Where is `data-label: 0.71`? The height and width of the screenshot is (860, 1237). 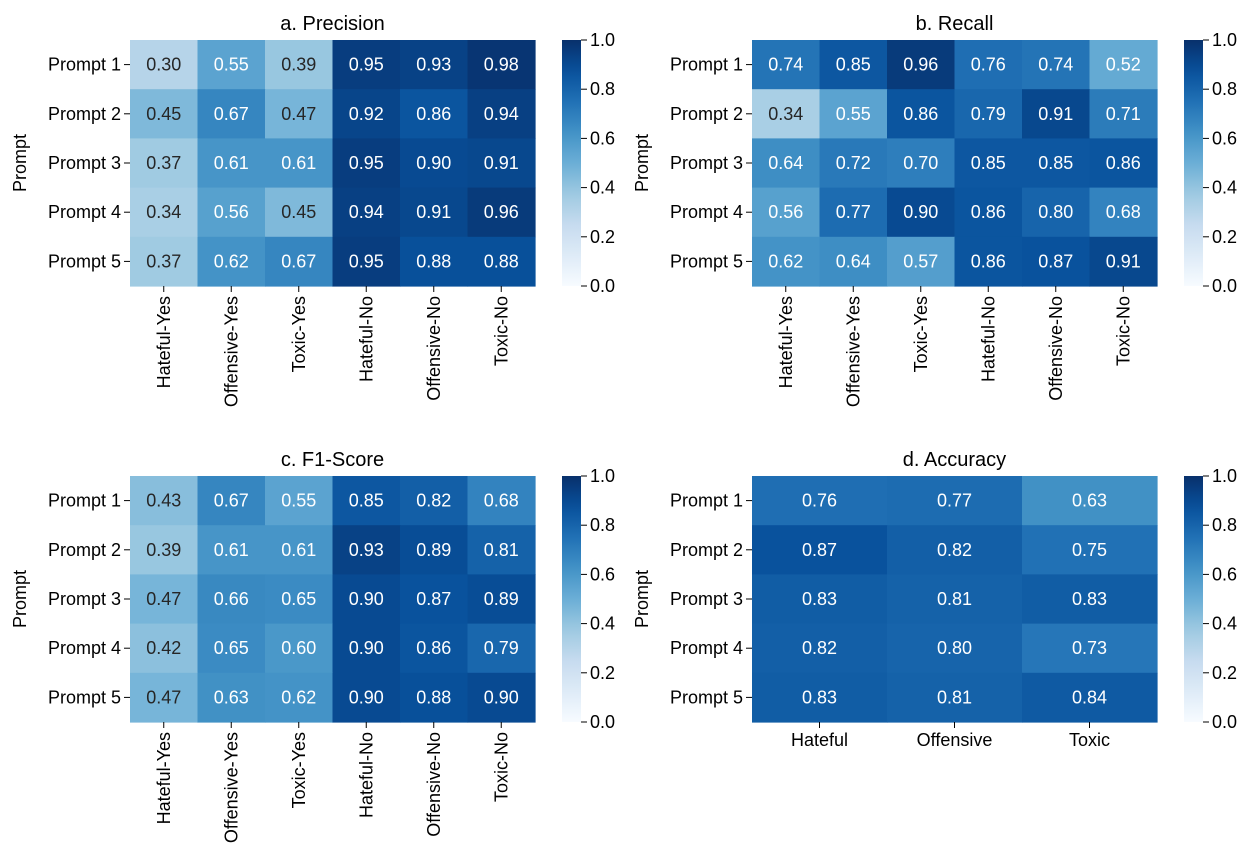
data-label: 0.71 is located at coordinates (1123, 114).